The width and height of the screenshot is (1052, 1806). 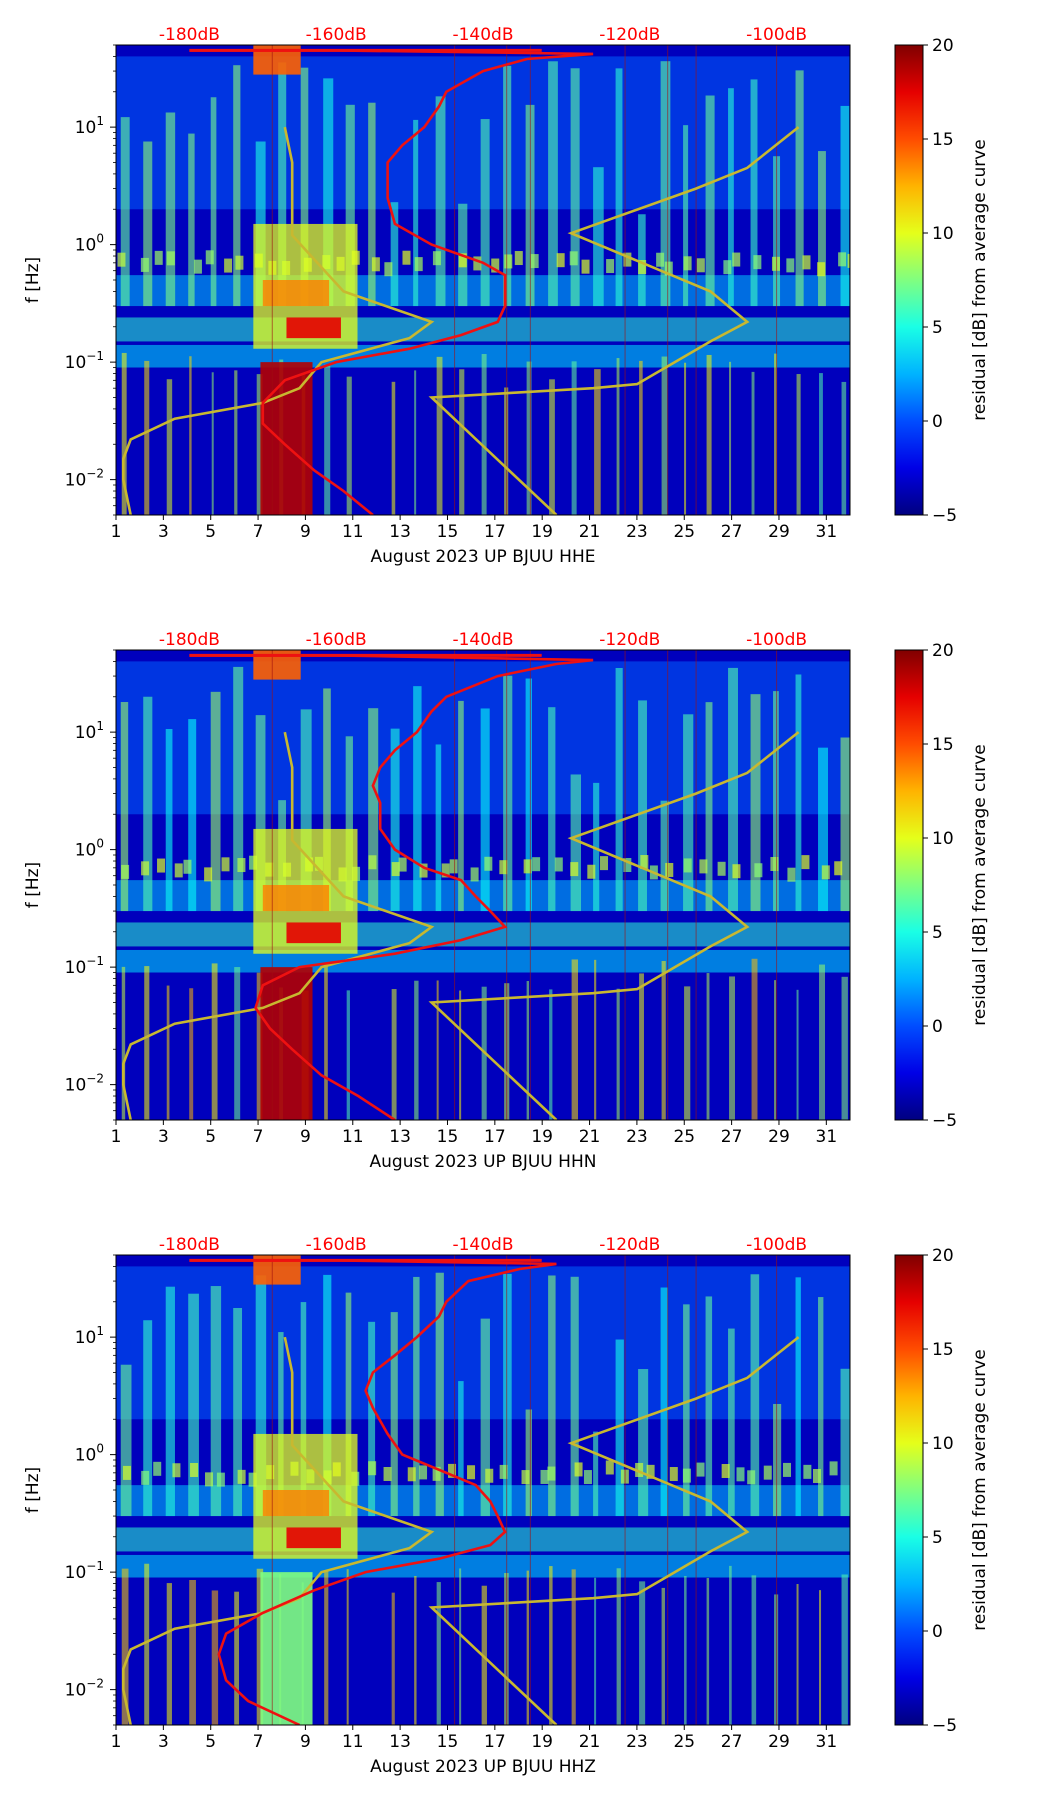 I want to click on db-scale-label: -120dB, so click(x=629, y=1245).